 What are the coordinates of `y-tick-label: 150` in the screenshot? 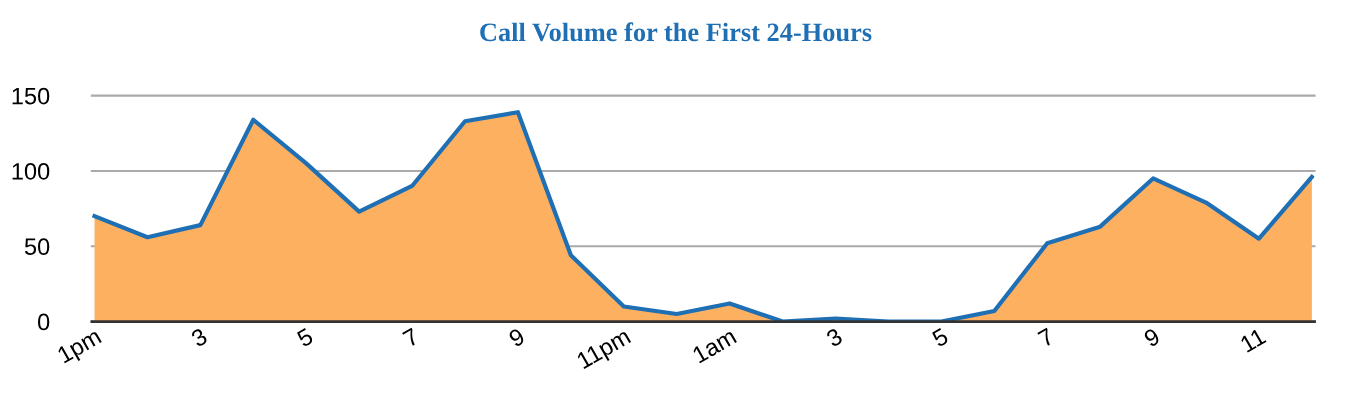 It's located at (31, 96).